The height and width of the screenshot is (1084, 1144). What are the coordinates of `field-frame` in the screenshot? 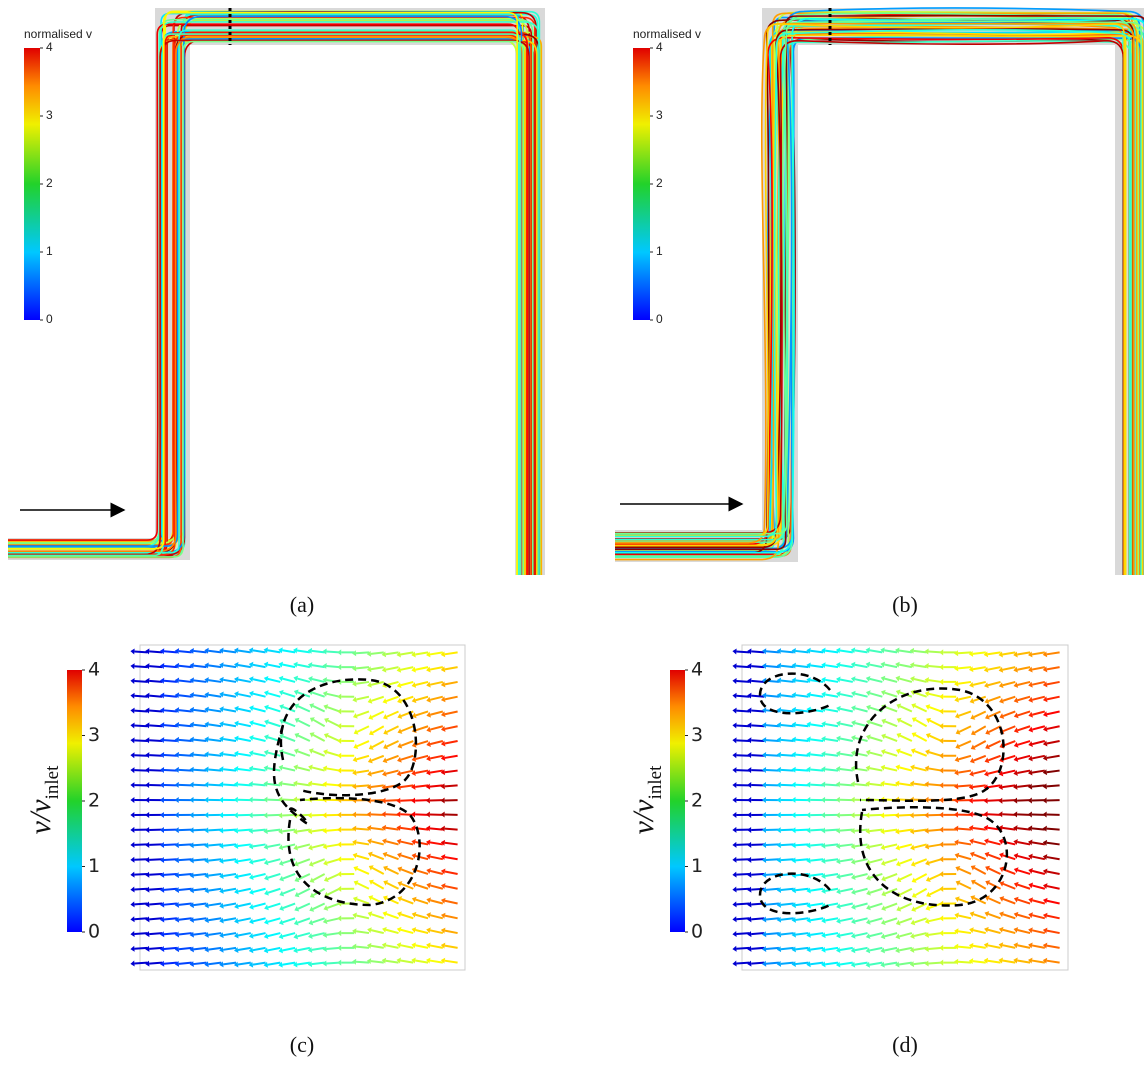 It's located at (905, 807).